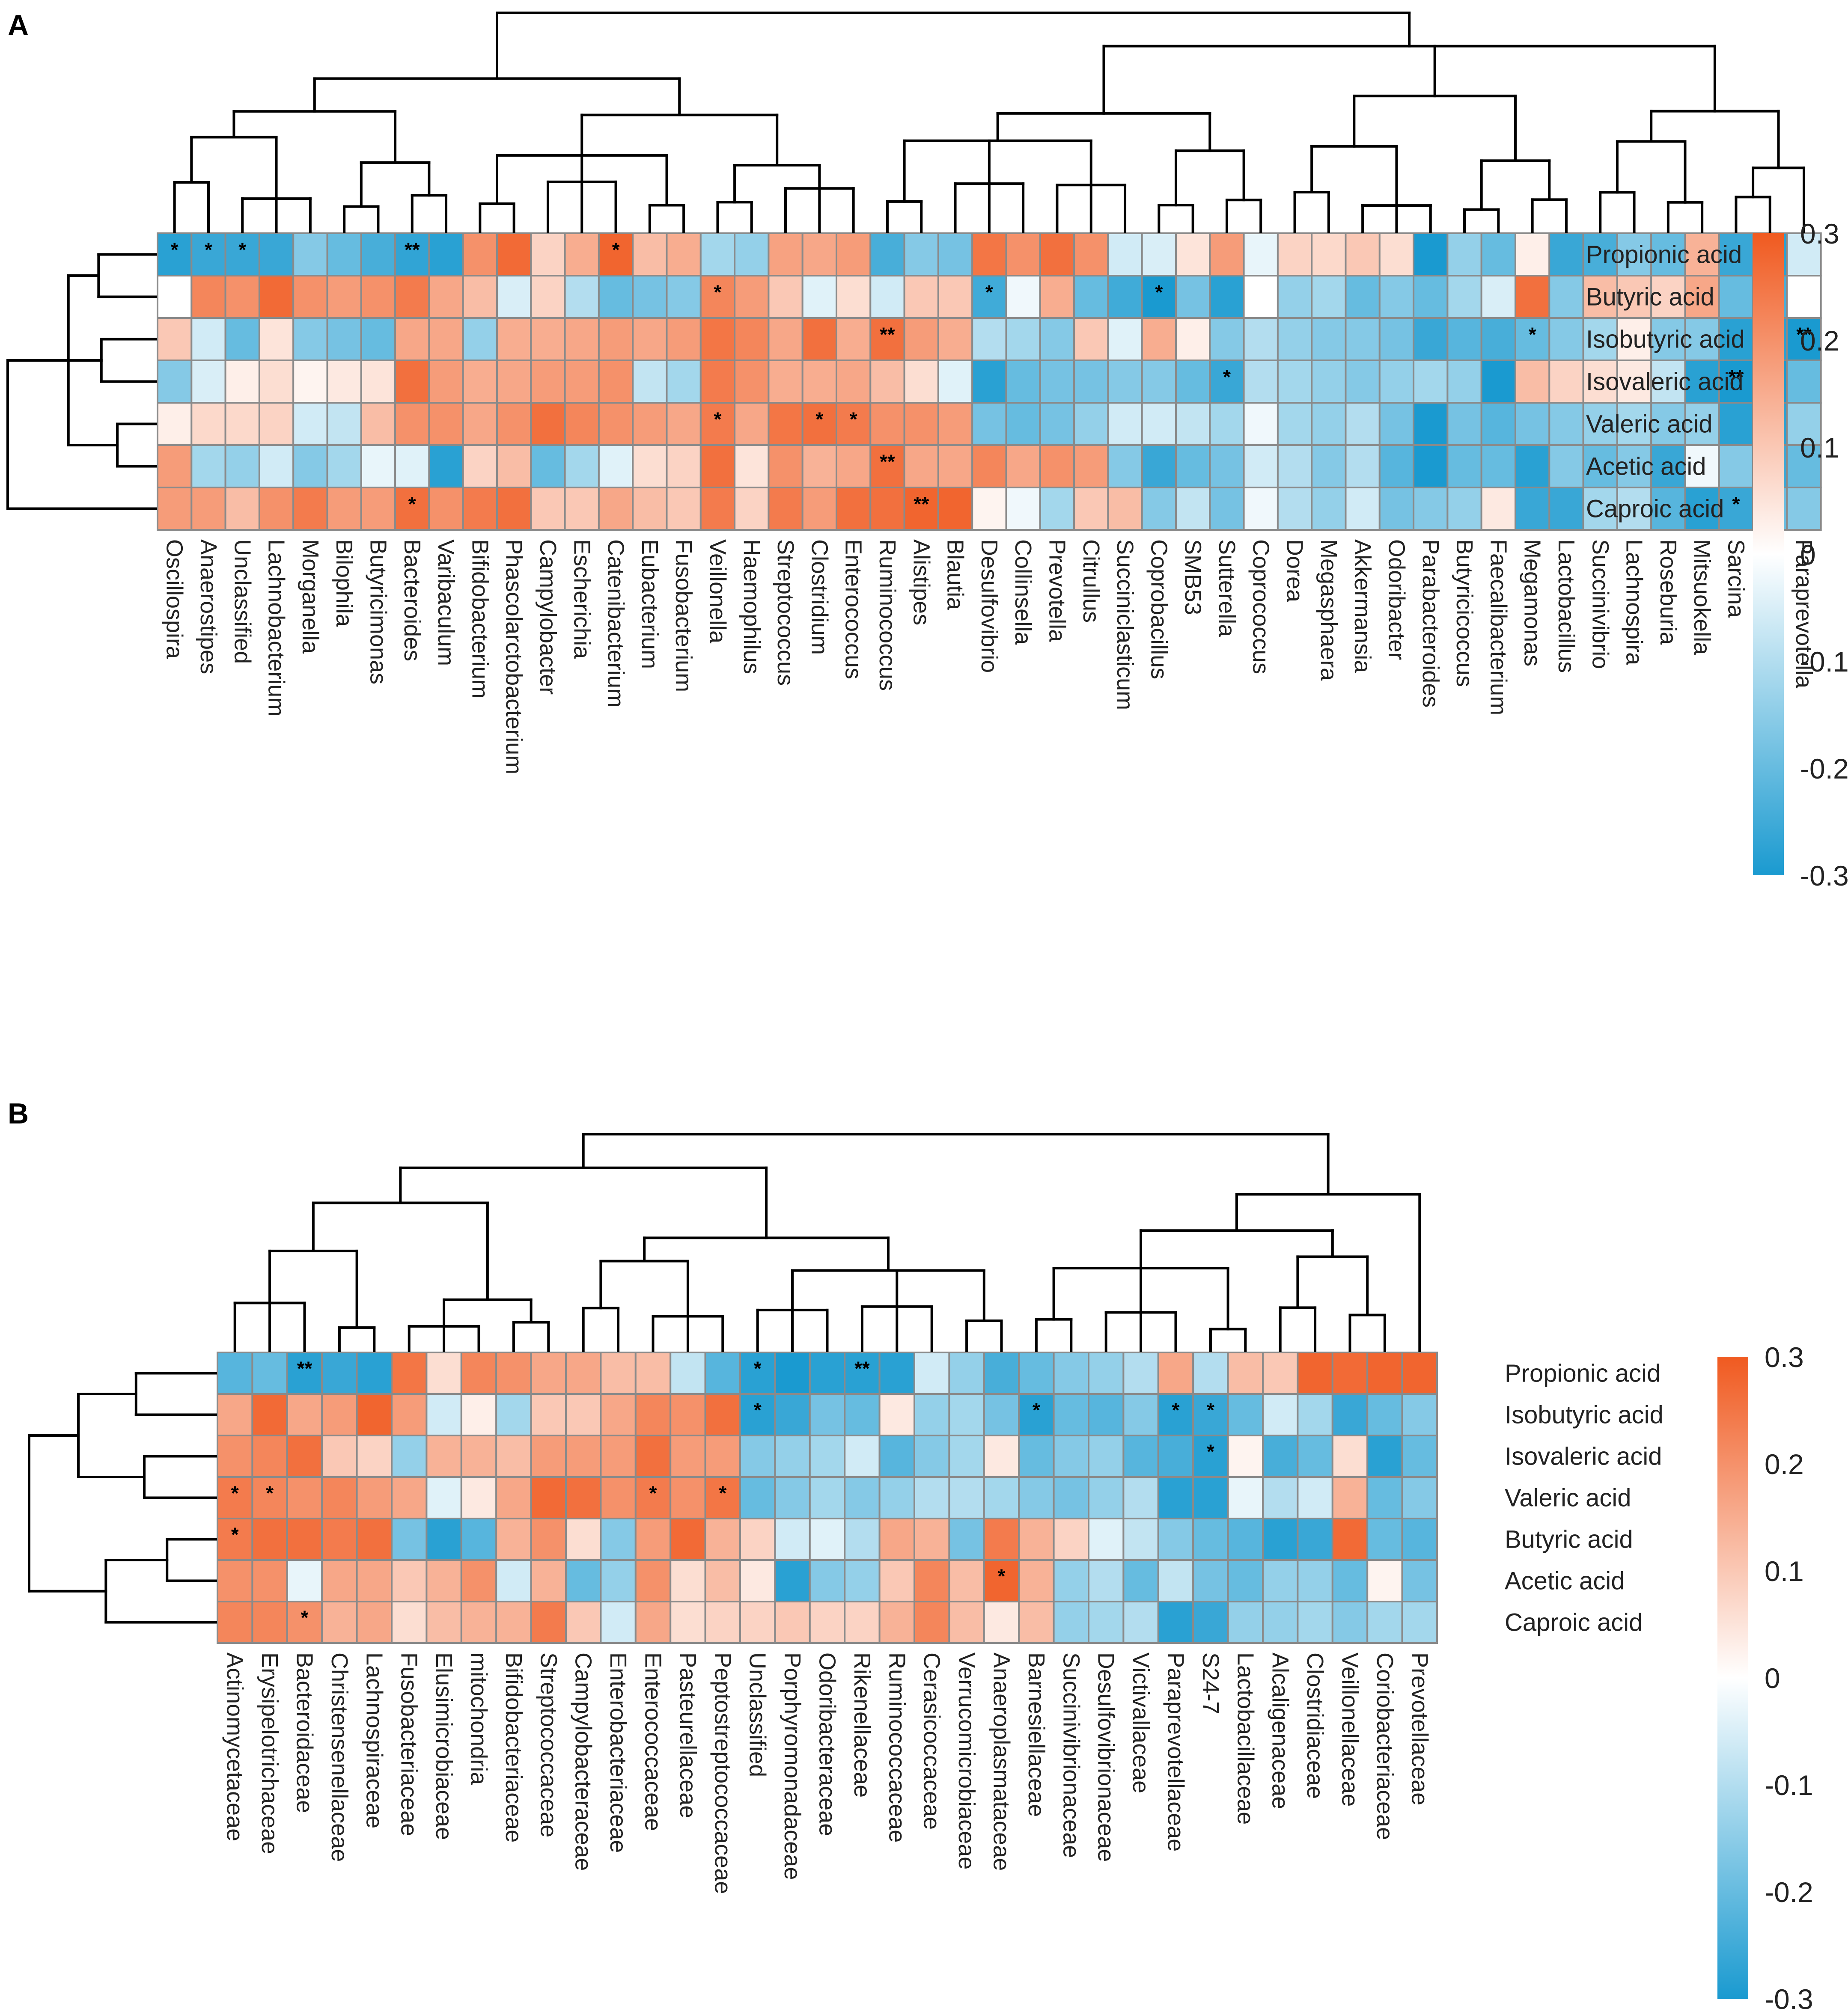 The image size is (1848, 2009). What do you see at coordinates (1565, 1581) in the screenshot?
I see `row-label: Acetic acid` at bounding box center [1565, 1581].